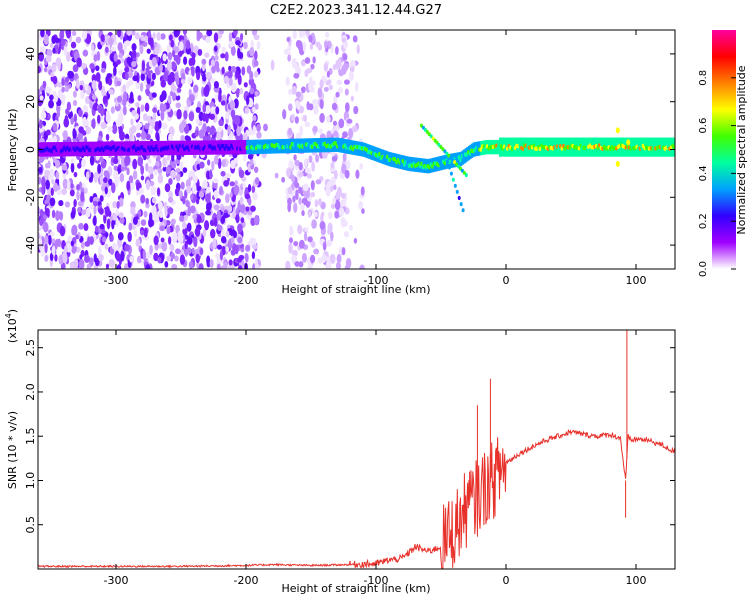 The height and width of the screenshot is (600, 750). What do you see at coordinates (506, 280) in the screenshot?
I see `x-tick-label: 0` at bounding box center [506, 280].